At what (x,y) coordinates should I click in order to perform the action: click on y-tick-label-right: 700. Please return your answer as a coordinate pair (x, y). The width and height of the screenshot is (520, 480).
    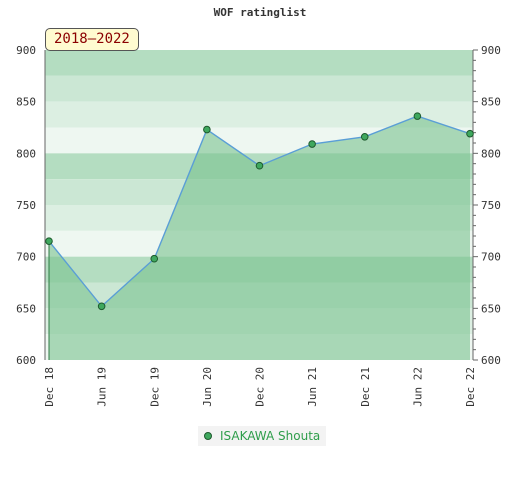
    Looking at the image, I should click on (491, 257).